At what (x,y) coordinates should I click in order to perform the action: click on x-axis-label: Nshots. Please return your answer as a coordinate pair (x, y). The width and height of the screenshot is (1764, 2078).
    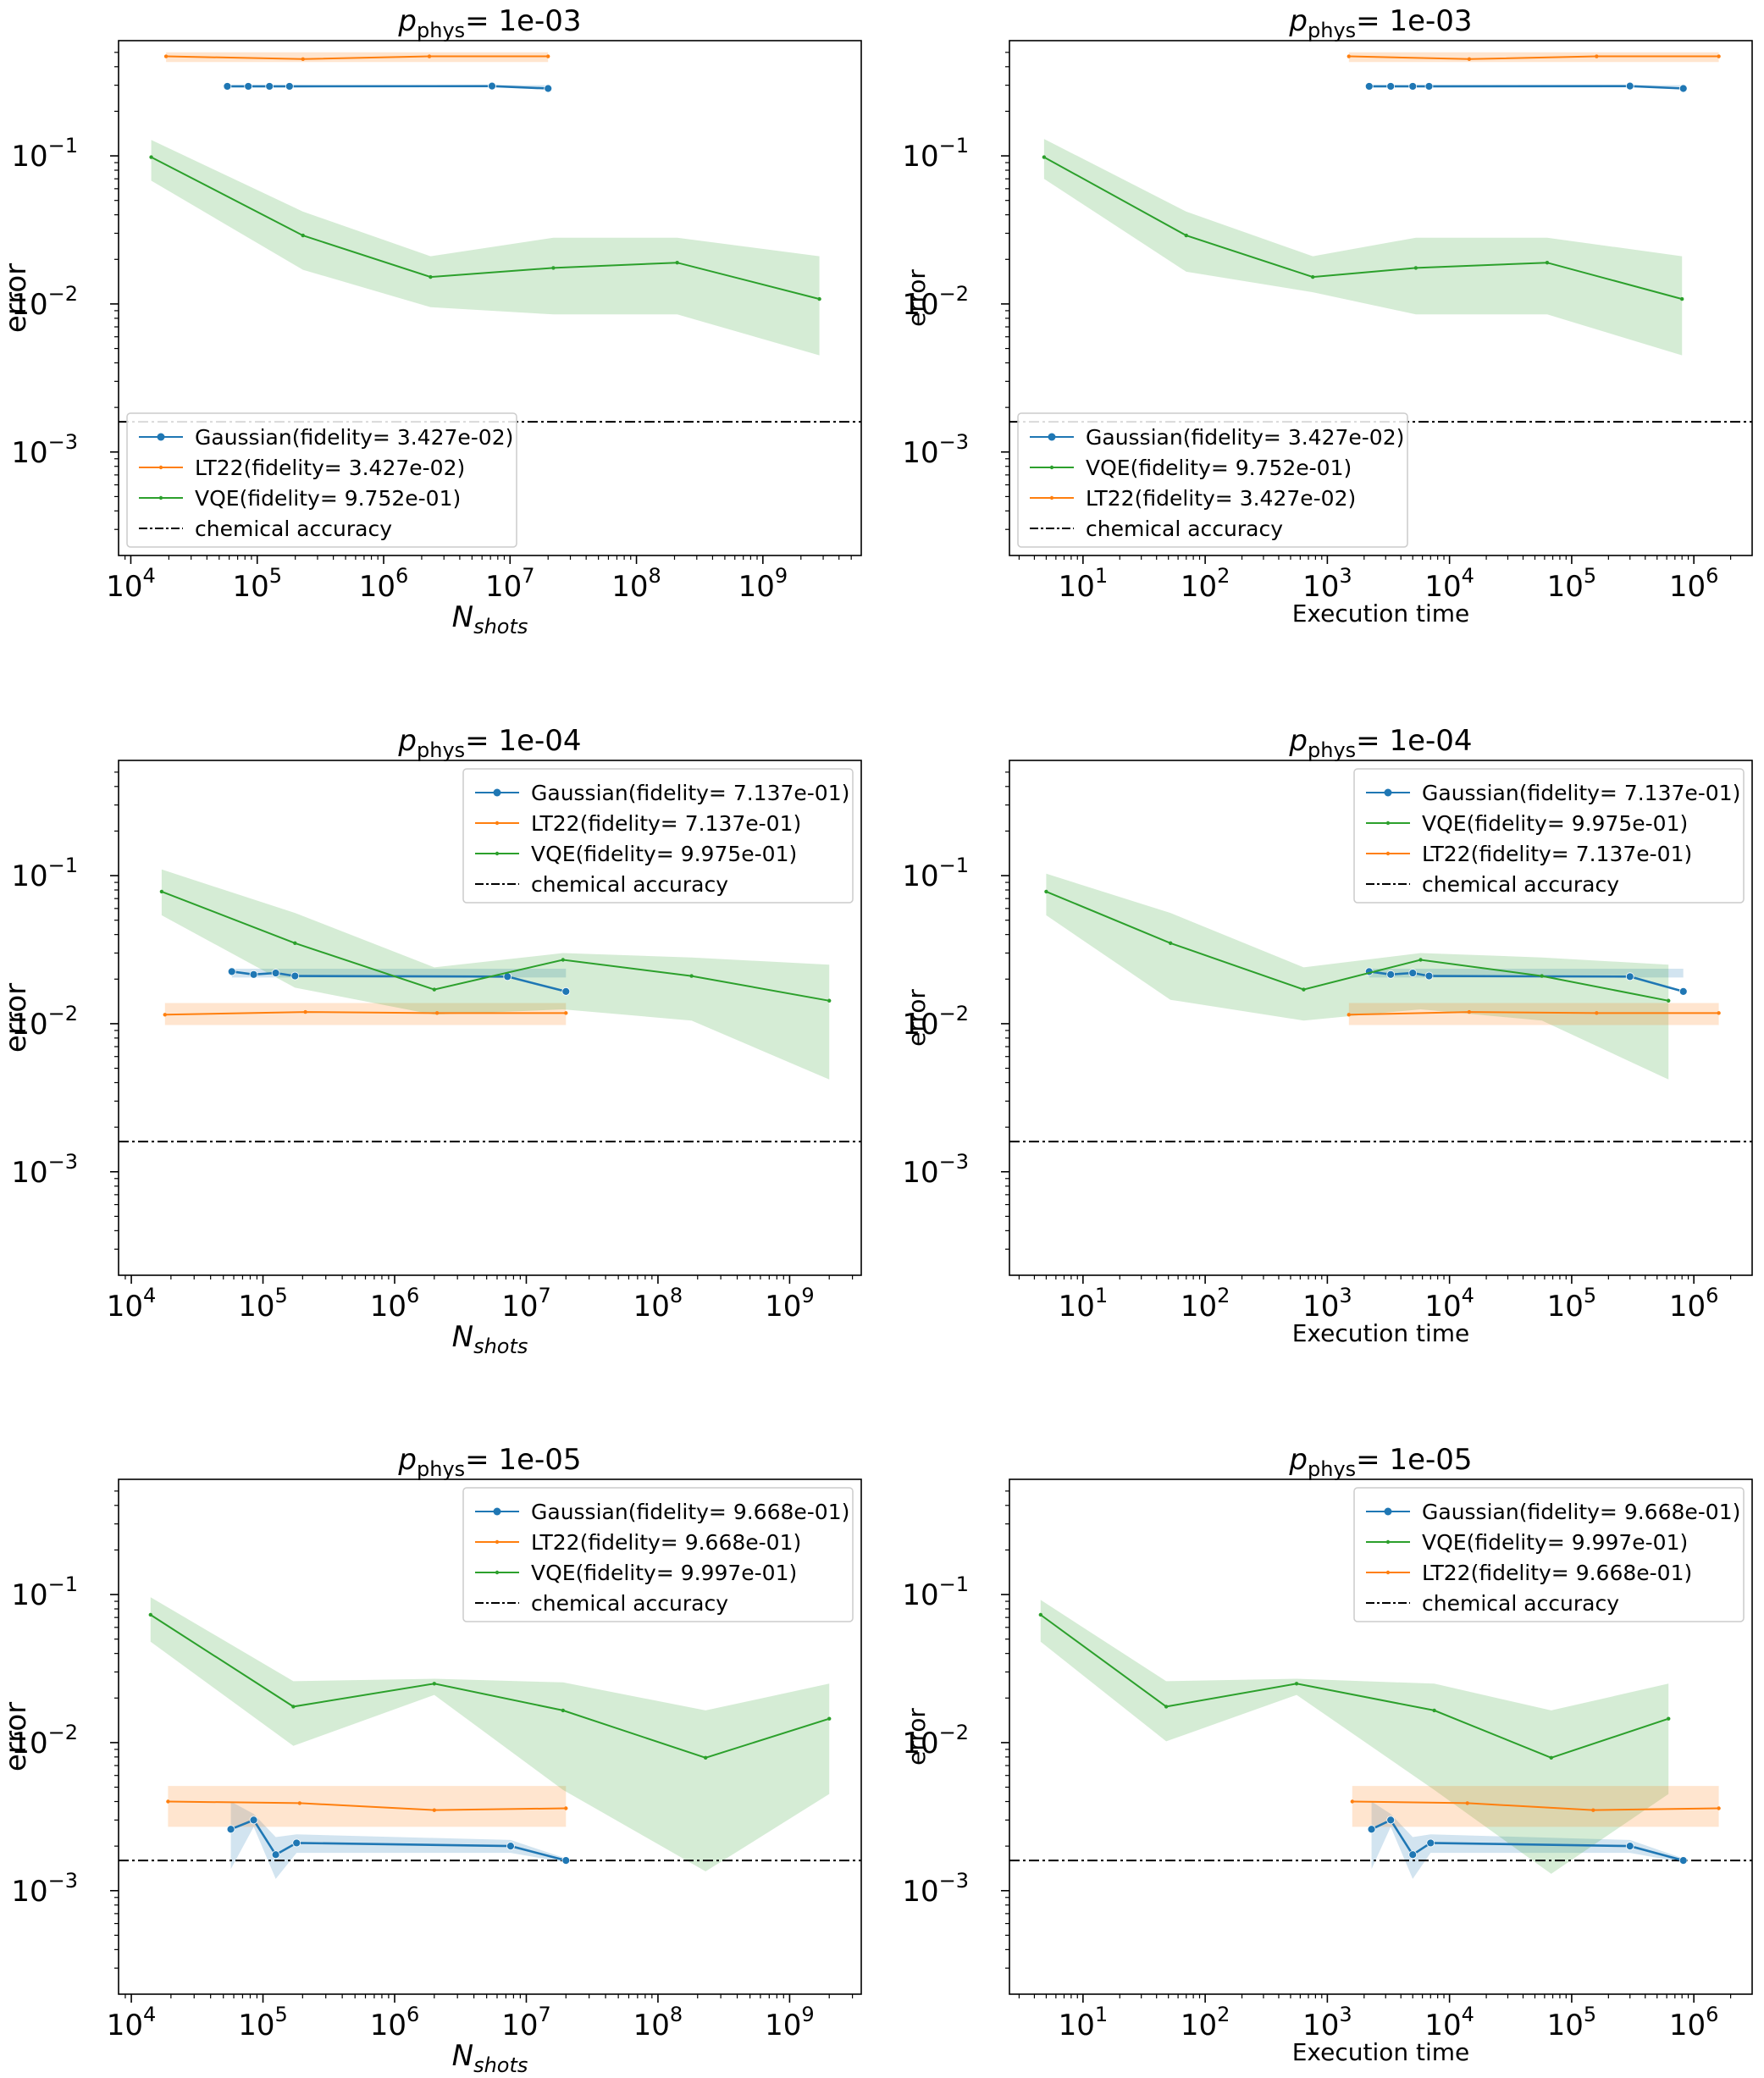
    Looking at the image, I should click on (490, 1339).